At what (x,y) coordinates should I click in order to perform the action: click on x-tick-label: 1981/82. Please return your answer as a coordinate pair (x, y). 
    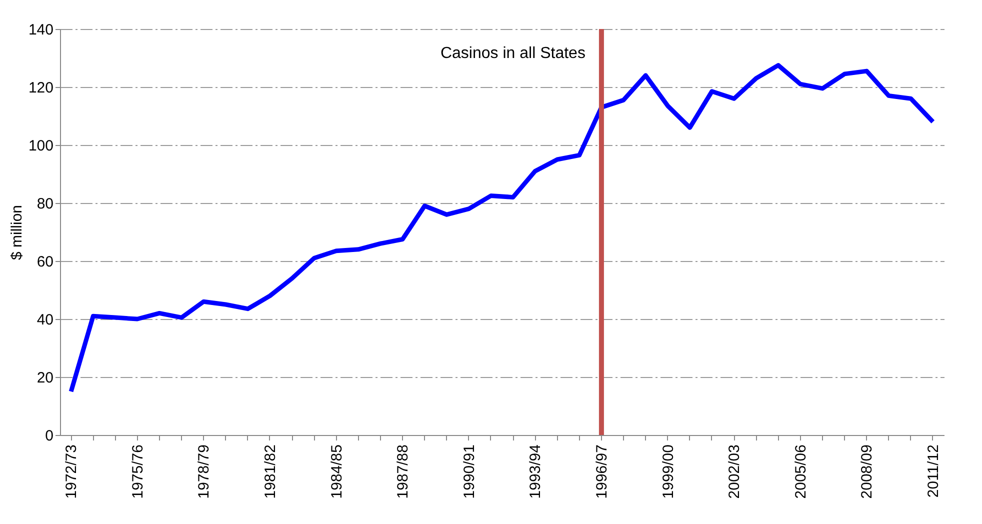
    Looking at the image, I should click on (270, 471).